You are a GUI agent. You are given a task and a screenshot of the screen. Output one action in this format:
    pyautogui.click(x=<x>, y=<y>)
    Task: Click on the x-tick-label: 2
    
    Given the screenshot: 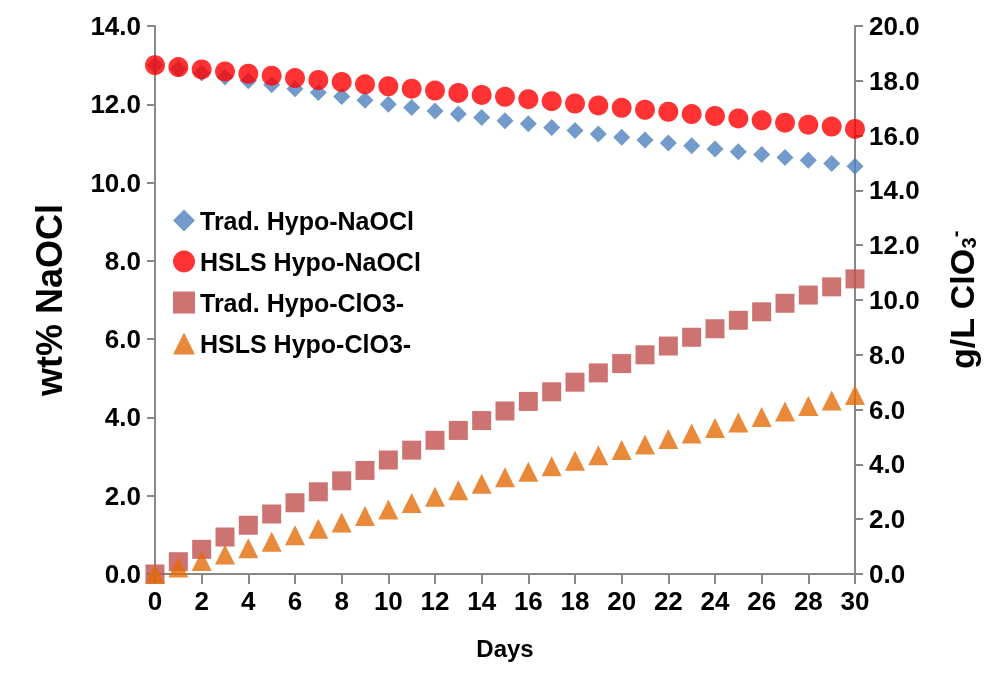 What is the action you would take?
    pyautogui.click(x=201, y=601)
    